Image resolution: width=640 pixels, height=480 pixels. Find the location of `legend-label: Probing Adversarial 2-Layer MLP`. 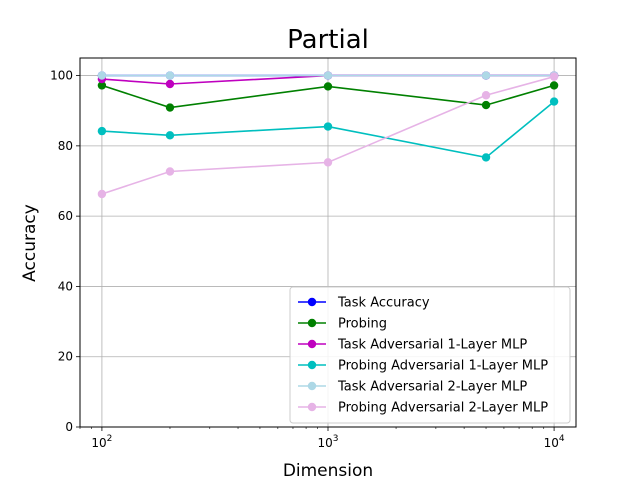

legend-label: Probing Adversarial 2-Layer MLP is located at coordinates (443, 408).